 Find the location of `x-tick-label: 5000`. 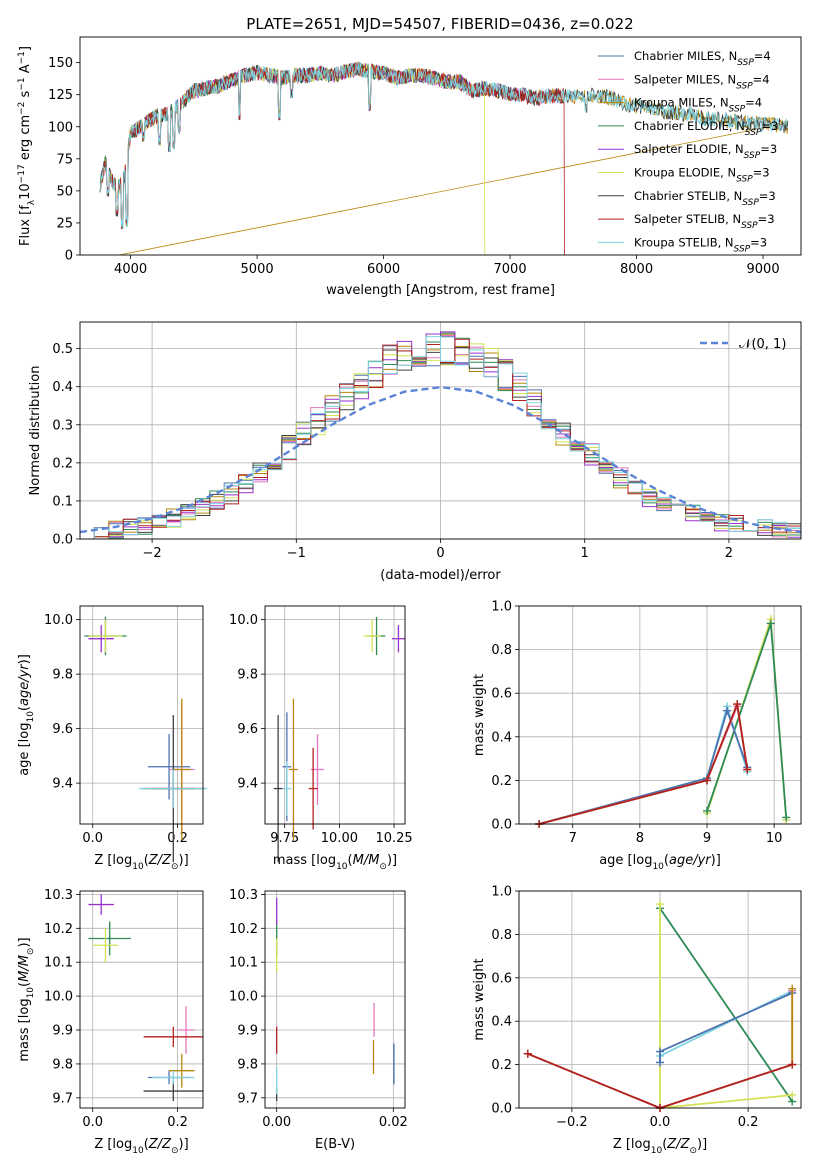

x-tick-label: 5000 is located at coordinates (257, 269).